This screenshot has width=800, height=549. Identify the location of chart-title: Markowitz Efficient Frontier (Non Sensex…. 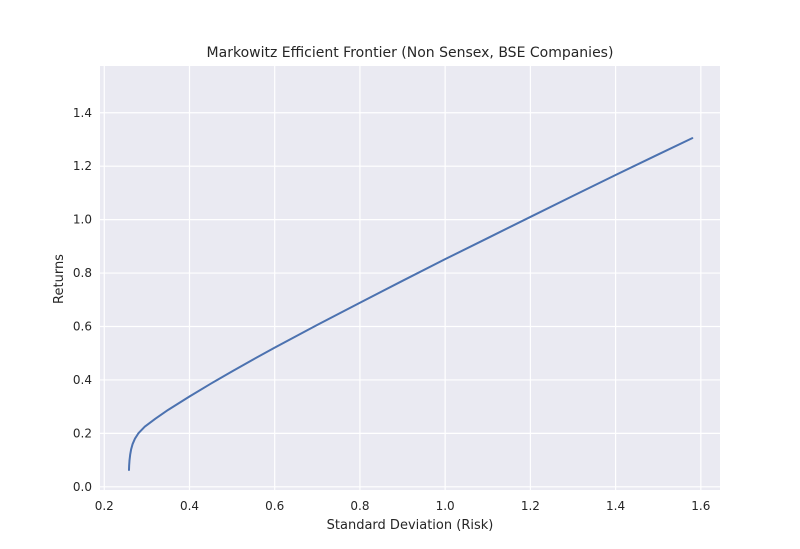
(410, 53).